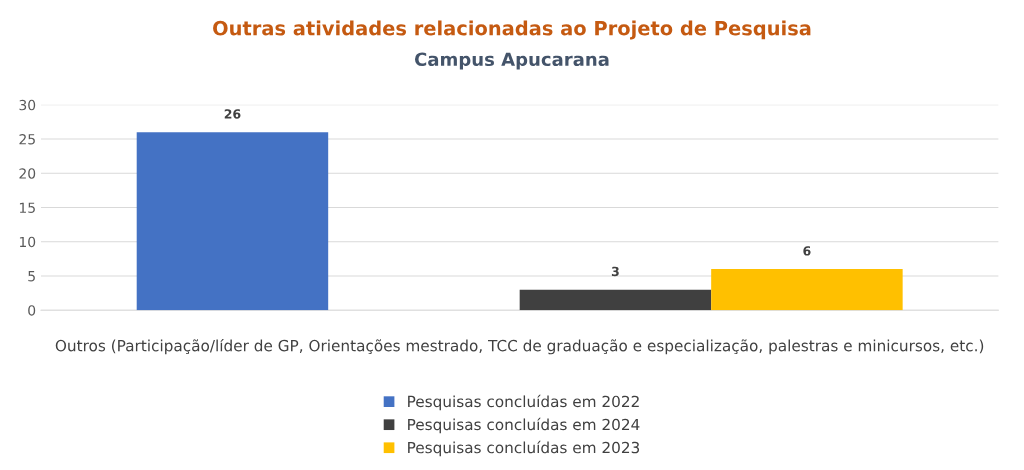 The height and width of the screenshot is (470, 1024). What do you see at coordinates (807, 251) in the screenshot?
I see `data-label: 6` at bounding box center [807, 251].